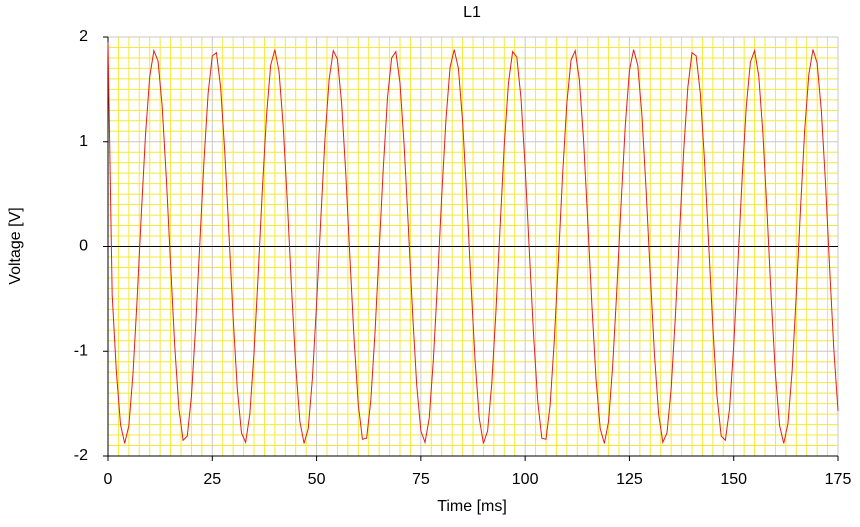  I want to click on y-tick-label: 0, so click(83, 246).